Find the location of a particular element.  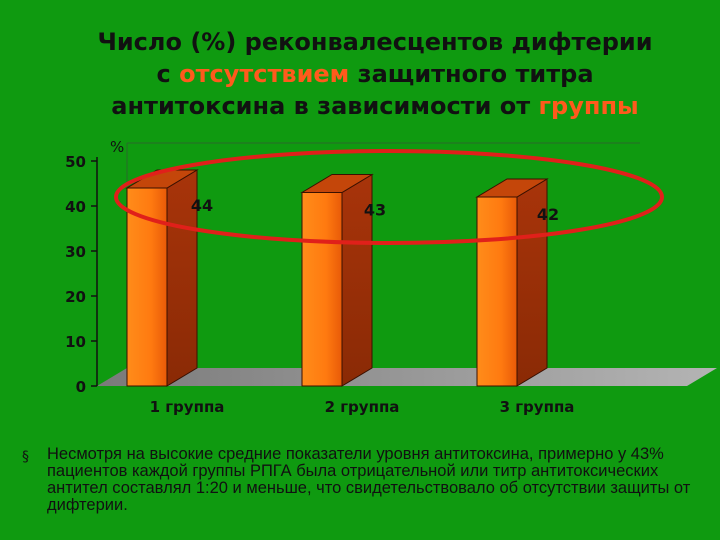

y-tick-label: 10 is located at coordinates (75, 342).